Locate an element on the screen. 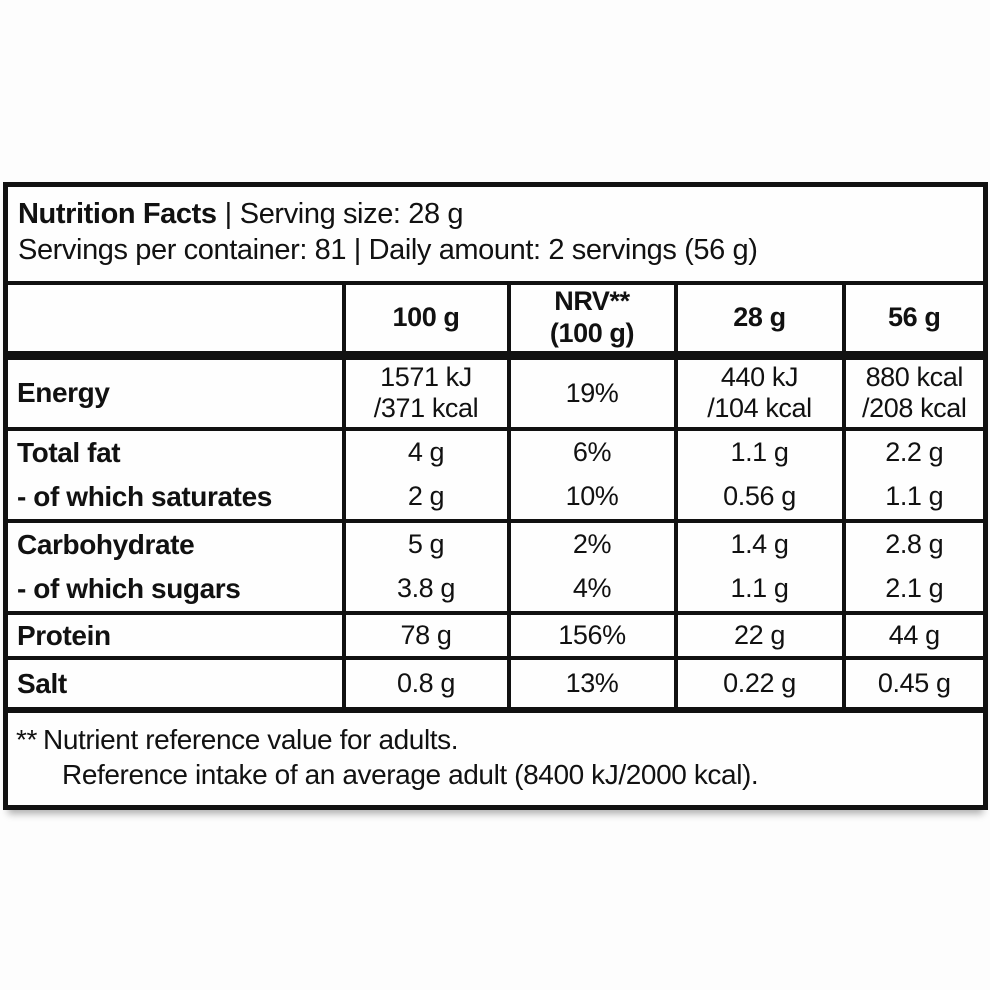 Image resolution: width=990 pixels, height=990 pixels. protein-nrv-cell: 156% is located at coordinates (591, 637).